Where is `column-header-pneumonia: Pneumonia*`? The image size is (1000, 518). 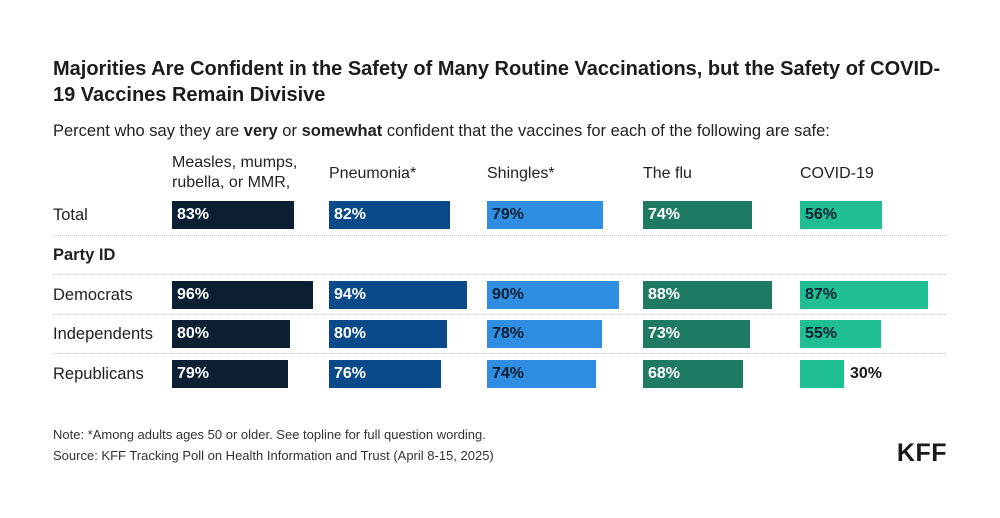 column-header-pneumonia: Pneumonia* is located at coordinates (373, 173).